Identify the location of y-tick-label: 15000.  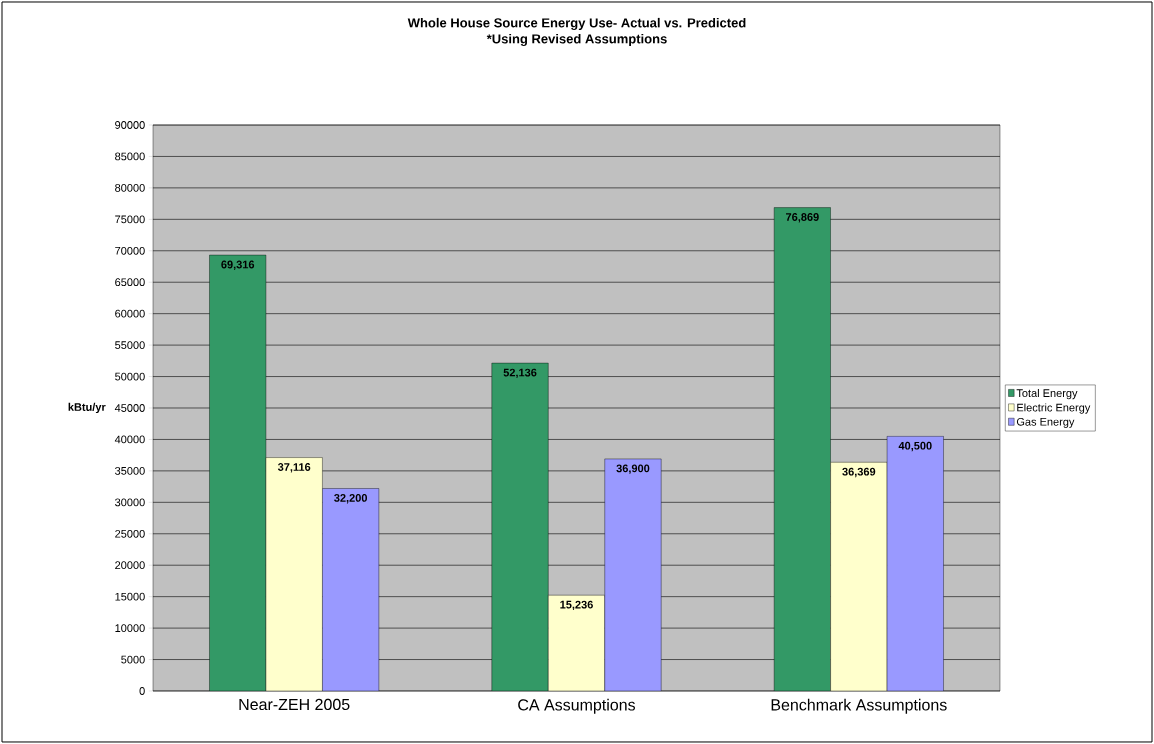
(130, 596).